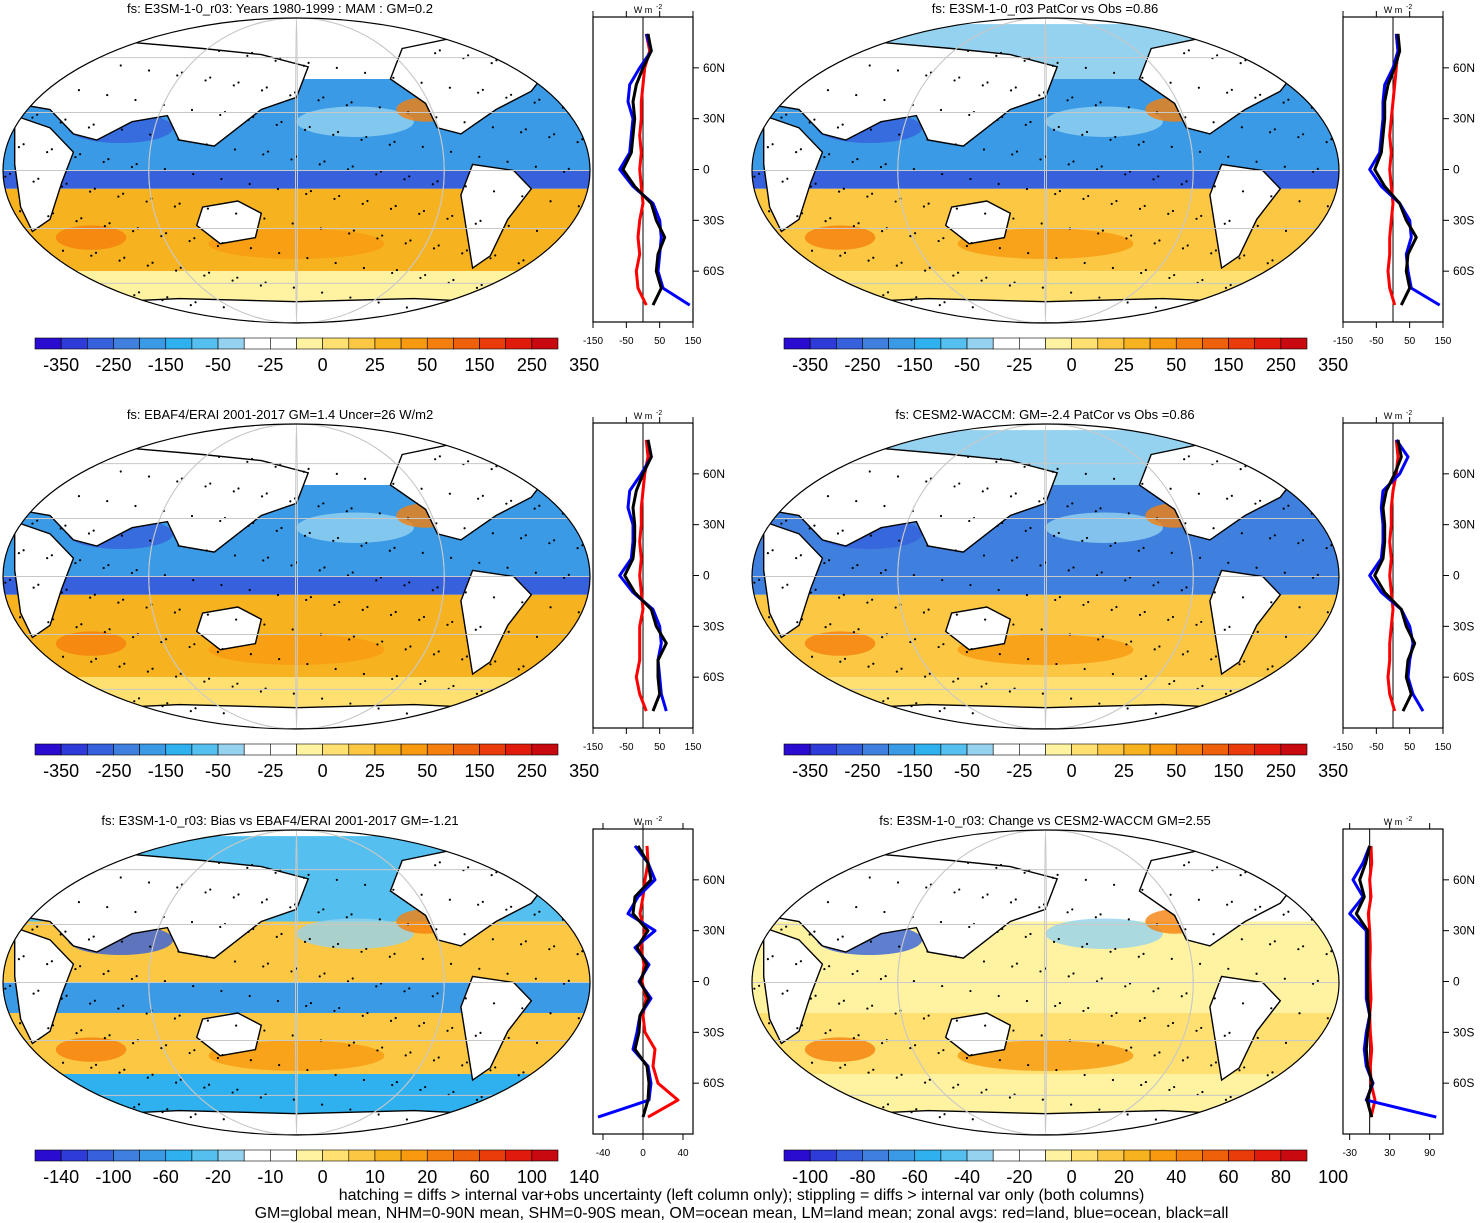 The image size is (1483, 1223). I want to click on colorbar-tick-label: 0, so click(323, 1177).